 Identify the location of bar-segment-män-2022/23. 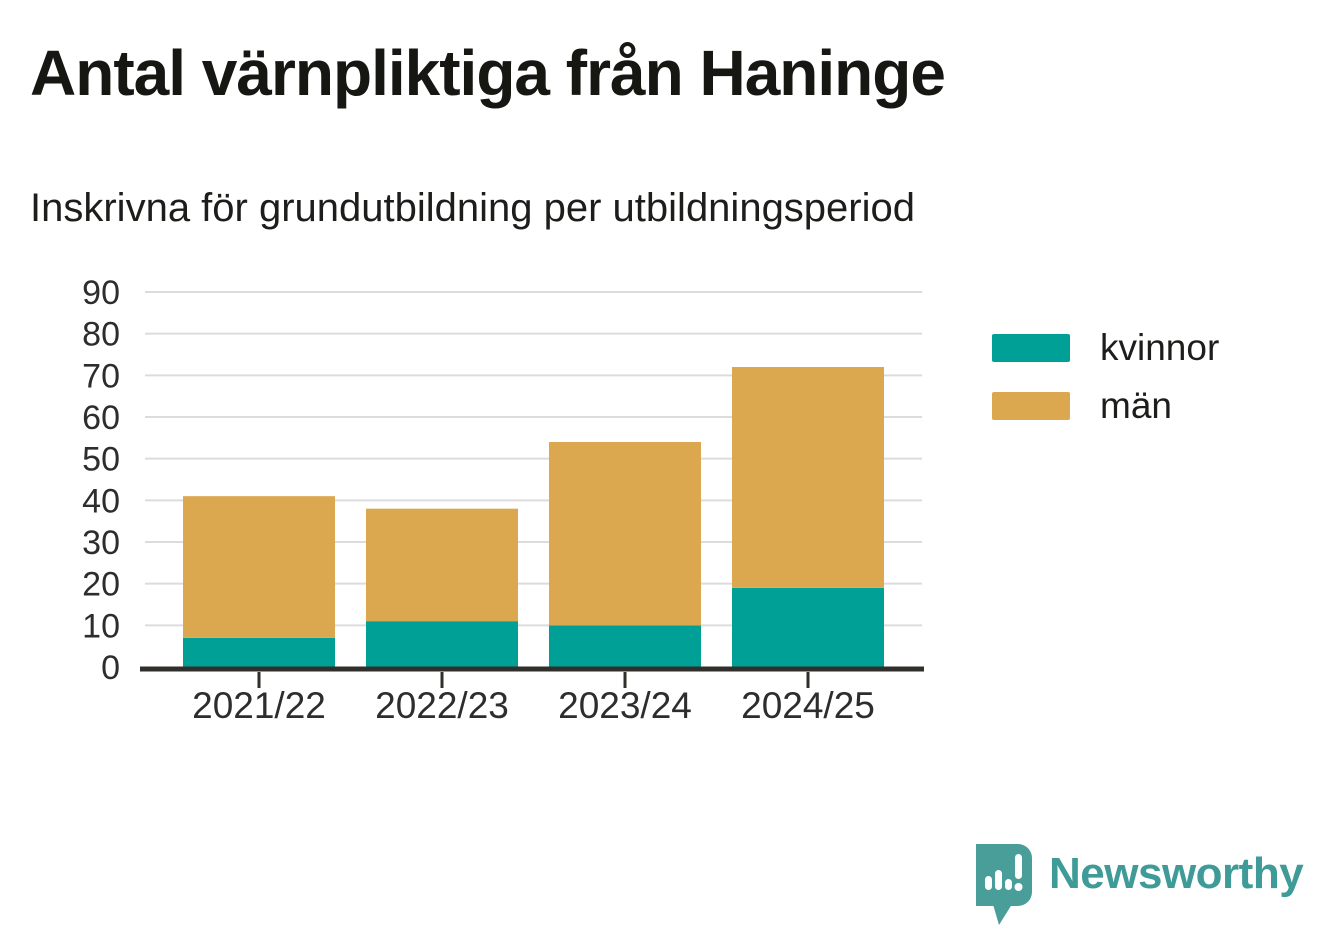
(442, 565).